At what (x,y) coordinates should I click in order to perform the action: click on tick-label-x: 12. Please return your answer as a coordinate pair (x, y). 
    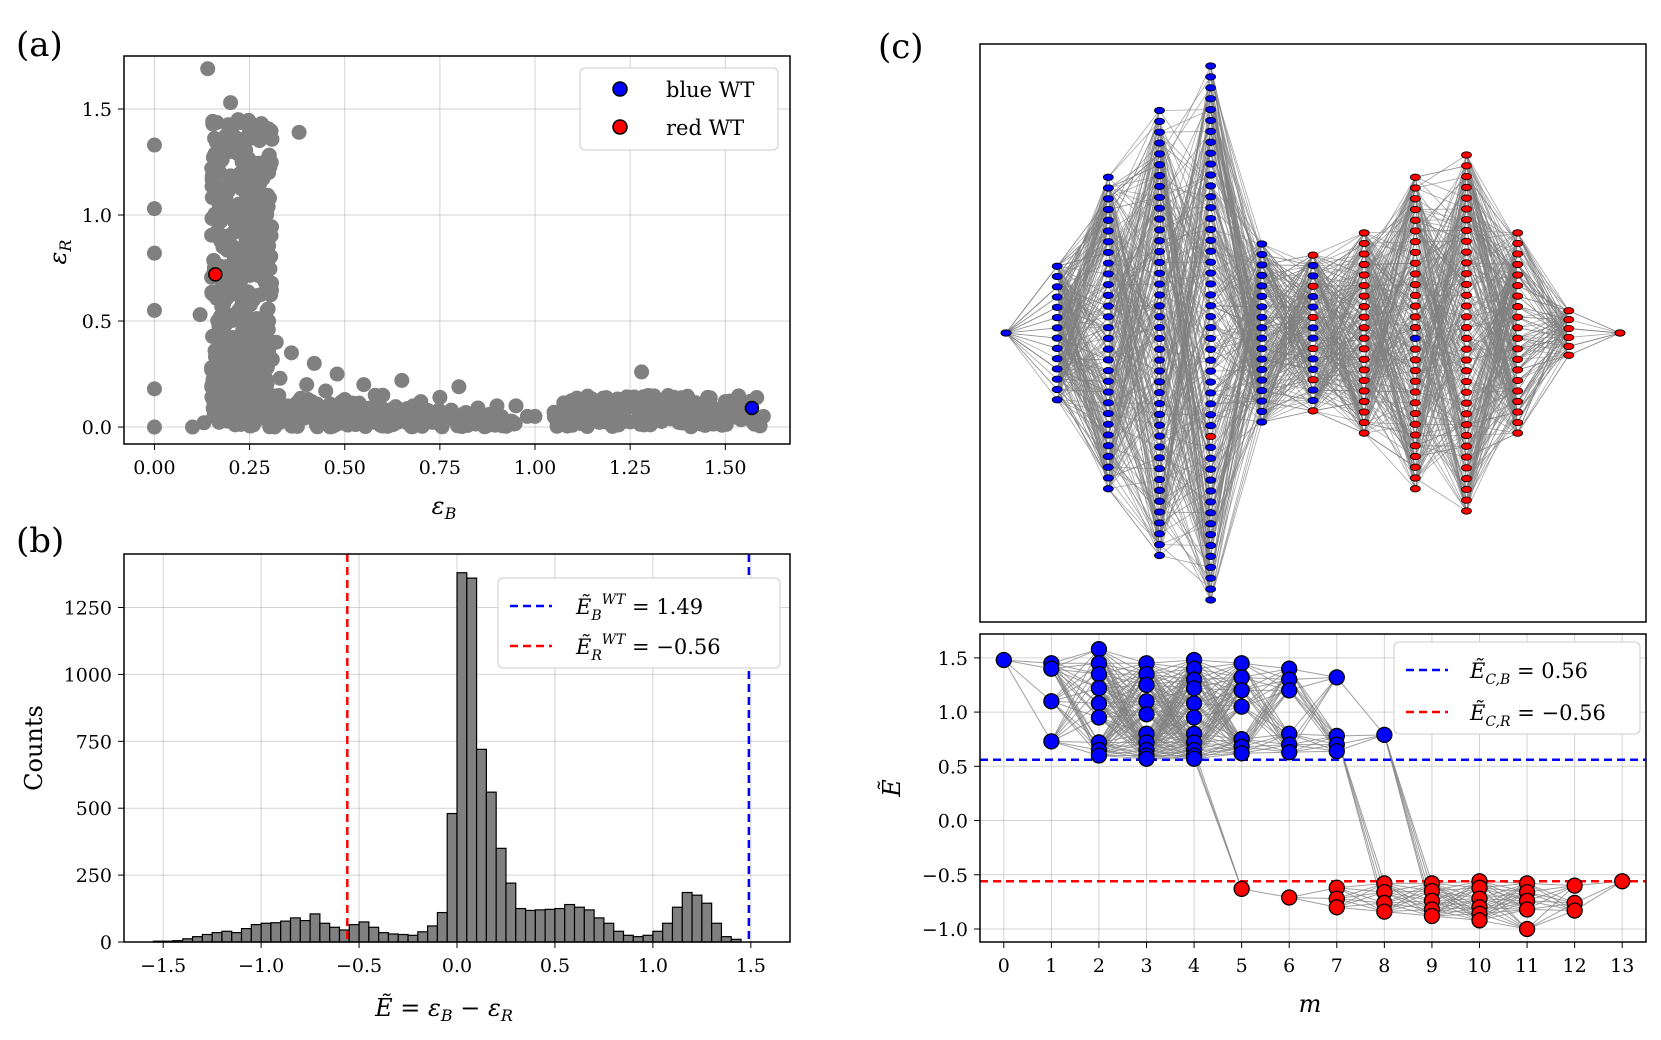
    Looking at the image, I should click on (1575, 966).